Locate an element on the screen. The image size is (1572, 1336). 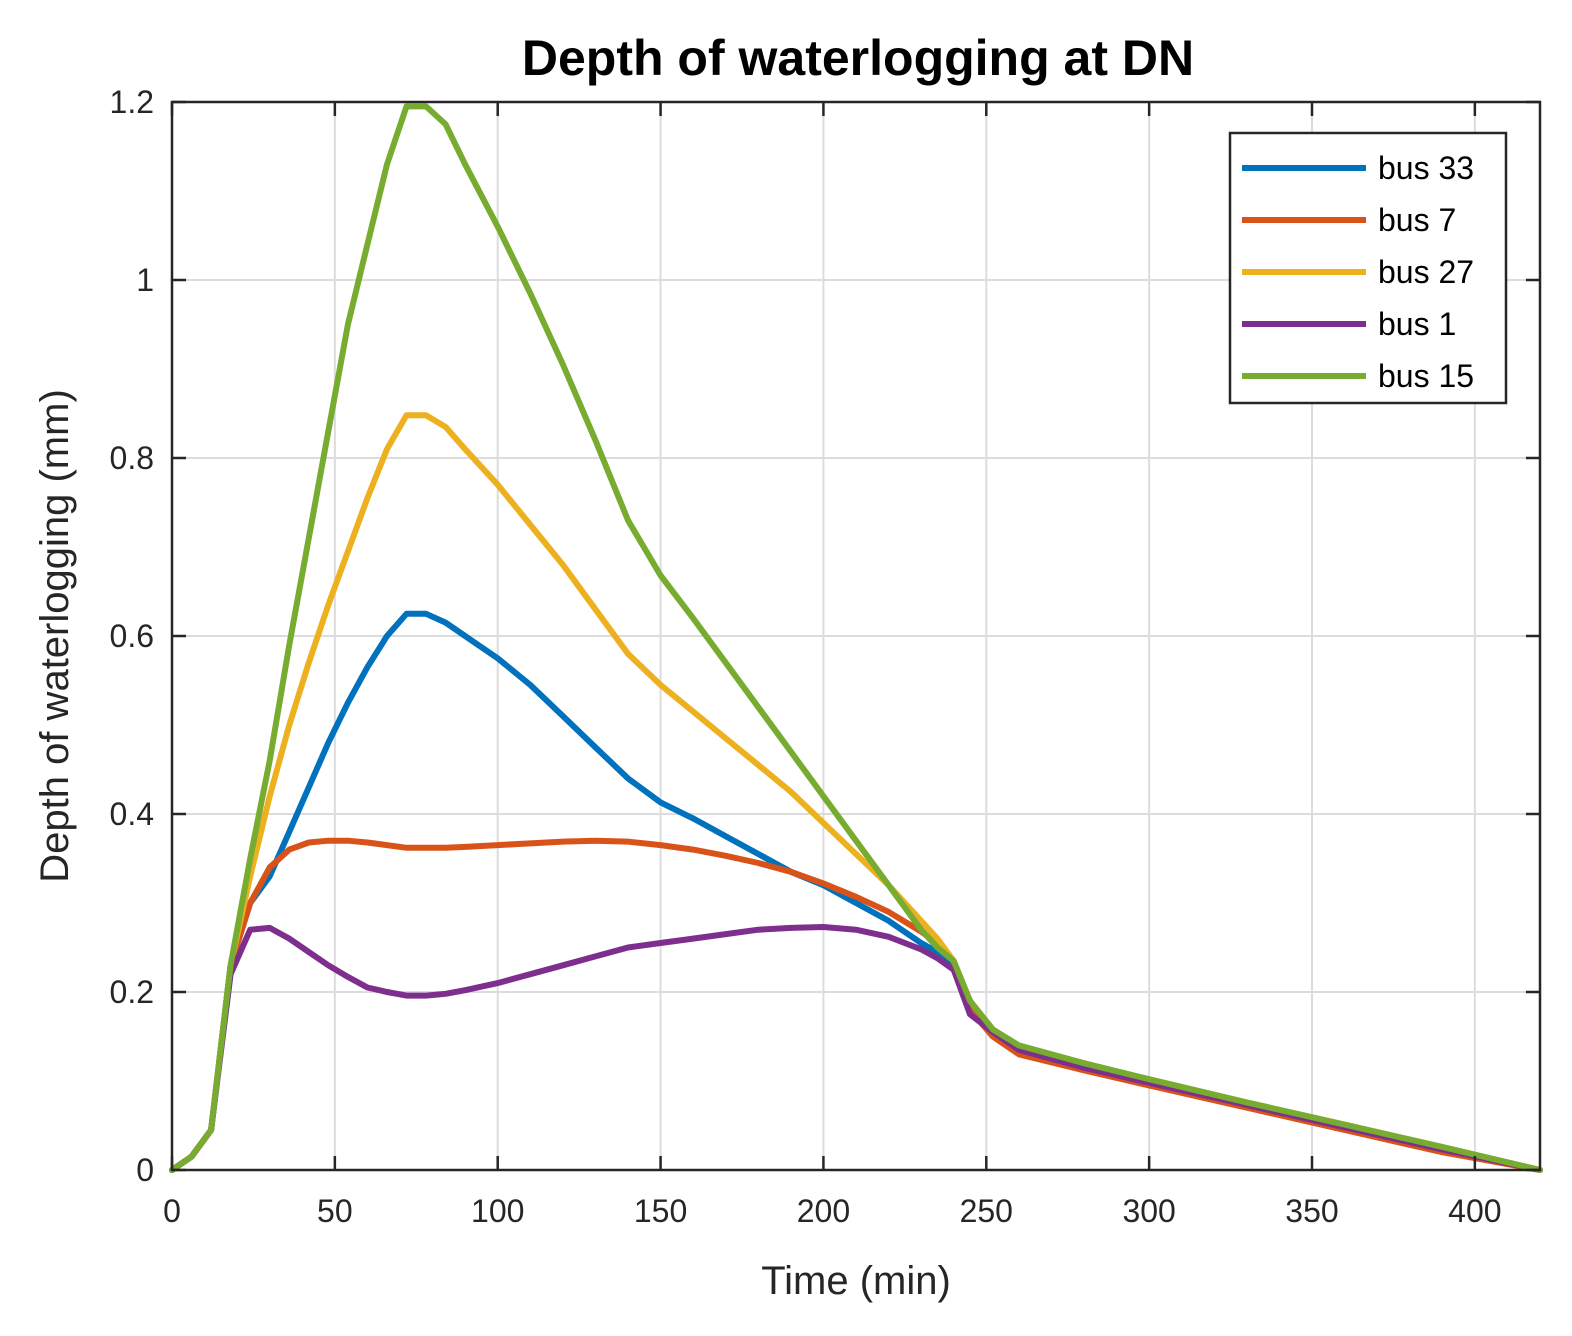
x-axis-label: Time (min) is located at coordinates (856, 1281).